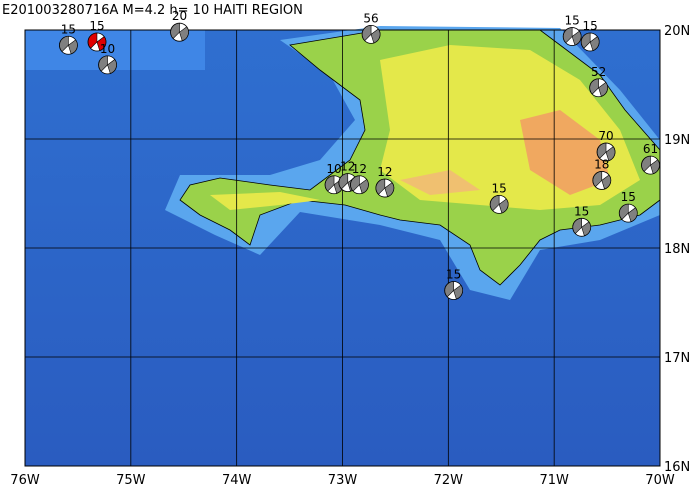  What do you see at coordinates (650, 149) in the screenshot?
I see `depth-label: 61` at bounding box center [650, 149].